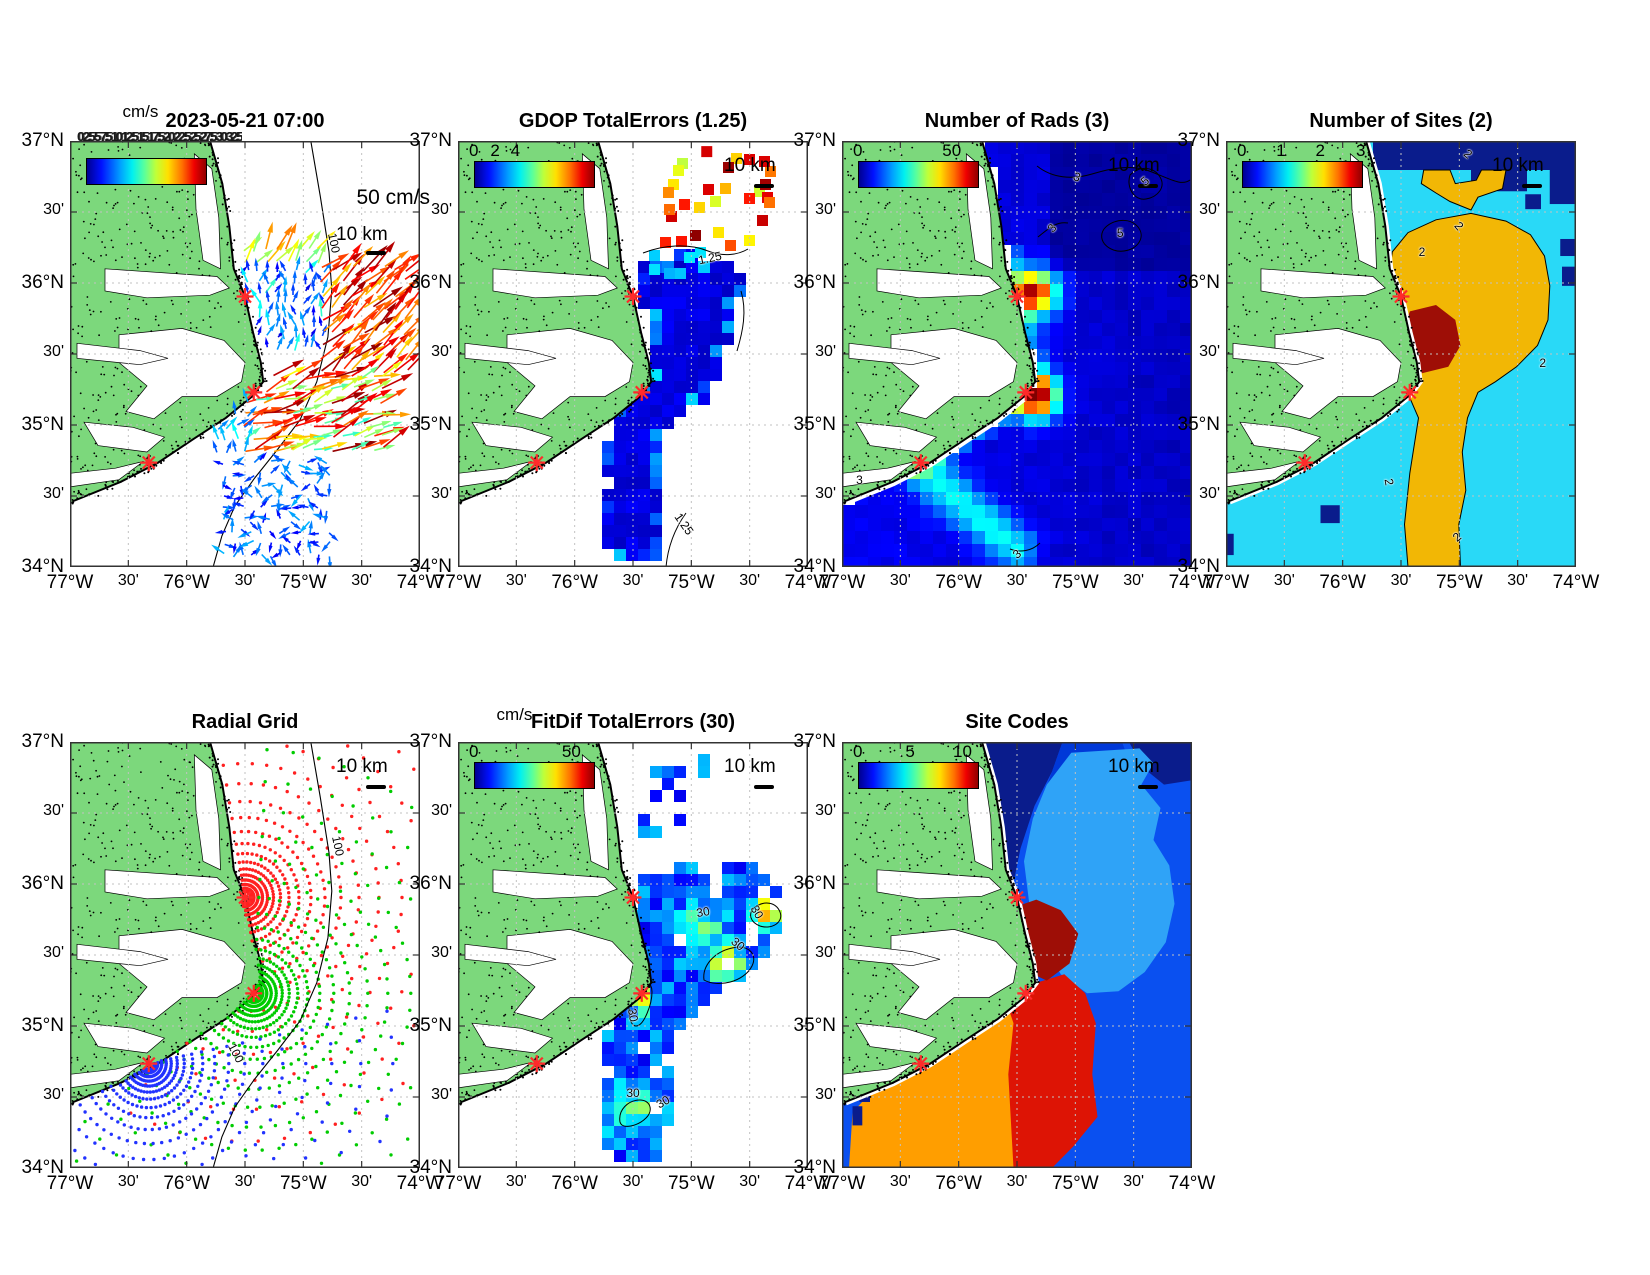 The image size is (1650, 1275). I want to click on map-site-codes, so click(1017, 955).